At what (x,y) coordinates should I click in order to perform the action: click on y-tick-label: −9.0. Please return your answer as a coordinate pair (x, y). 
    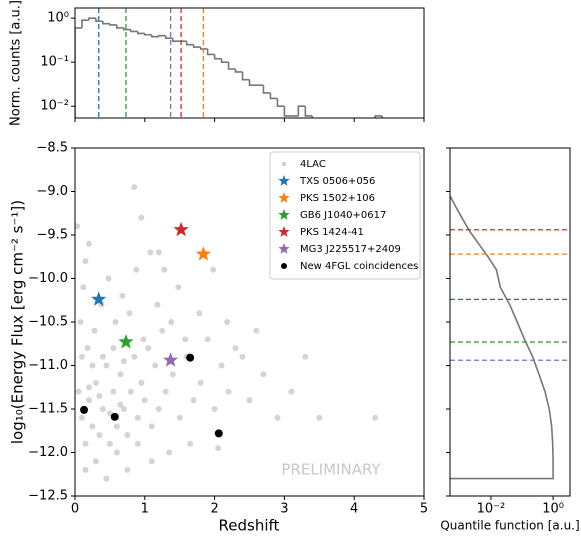
    Looking at the image, I should click on (52, 191).